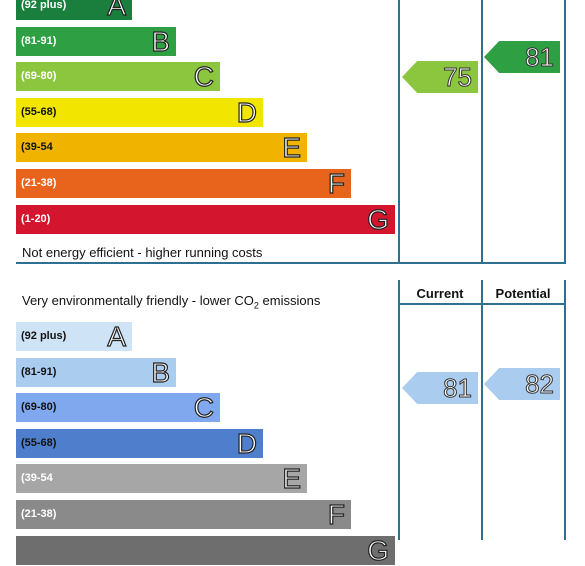 This screenshot has width=585, height=566. What do you see at coordinates (291, 263) in the screenshot?
I see `divider-bottom` at bounding box center [291, 263].